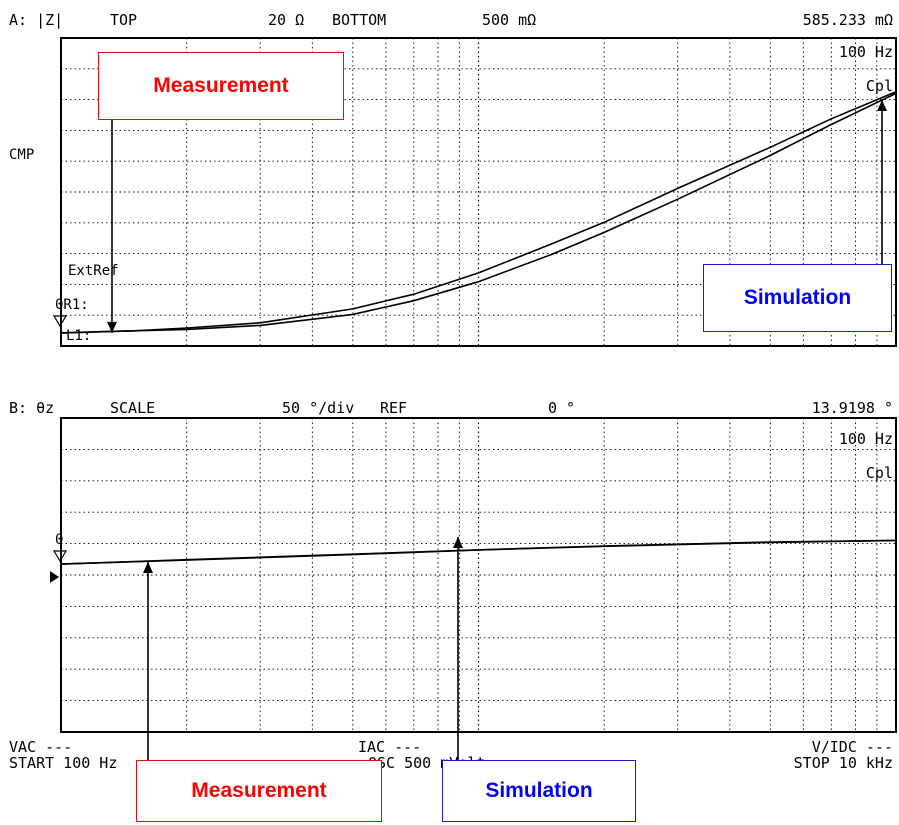  What do you see at coordinates (865, 439) in the screenshot?
I see `panel-b-marker-freq: 100 Hz` at bounding box center [865, 439].